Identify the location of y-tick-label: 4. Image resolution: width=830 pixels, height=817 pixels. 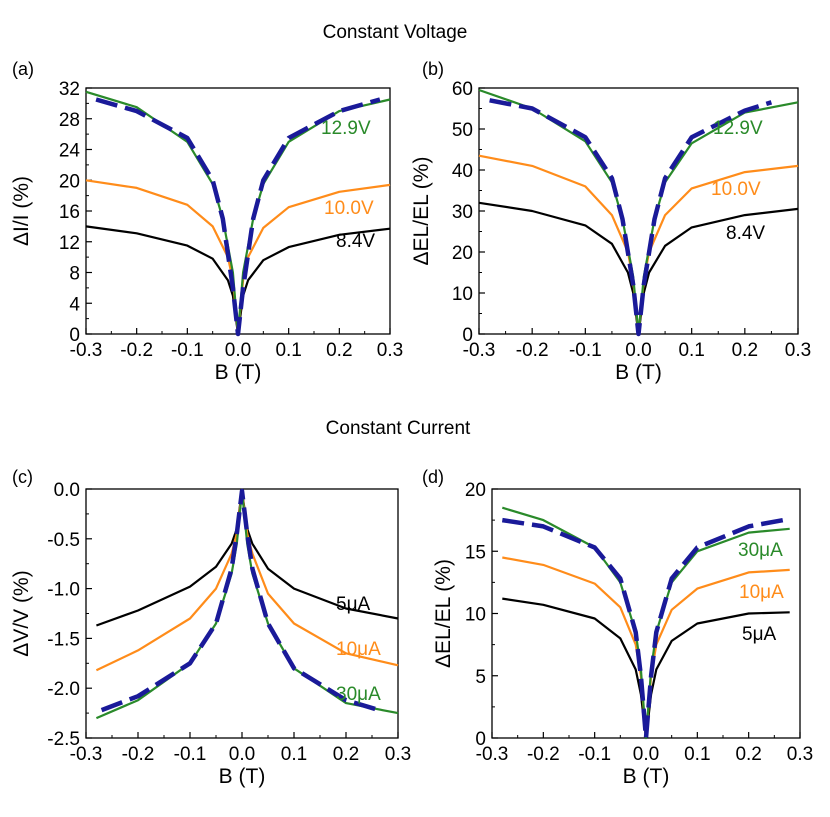
(74, 304).